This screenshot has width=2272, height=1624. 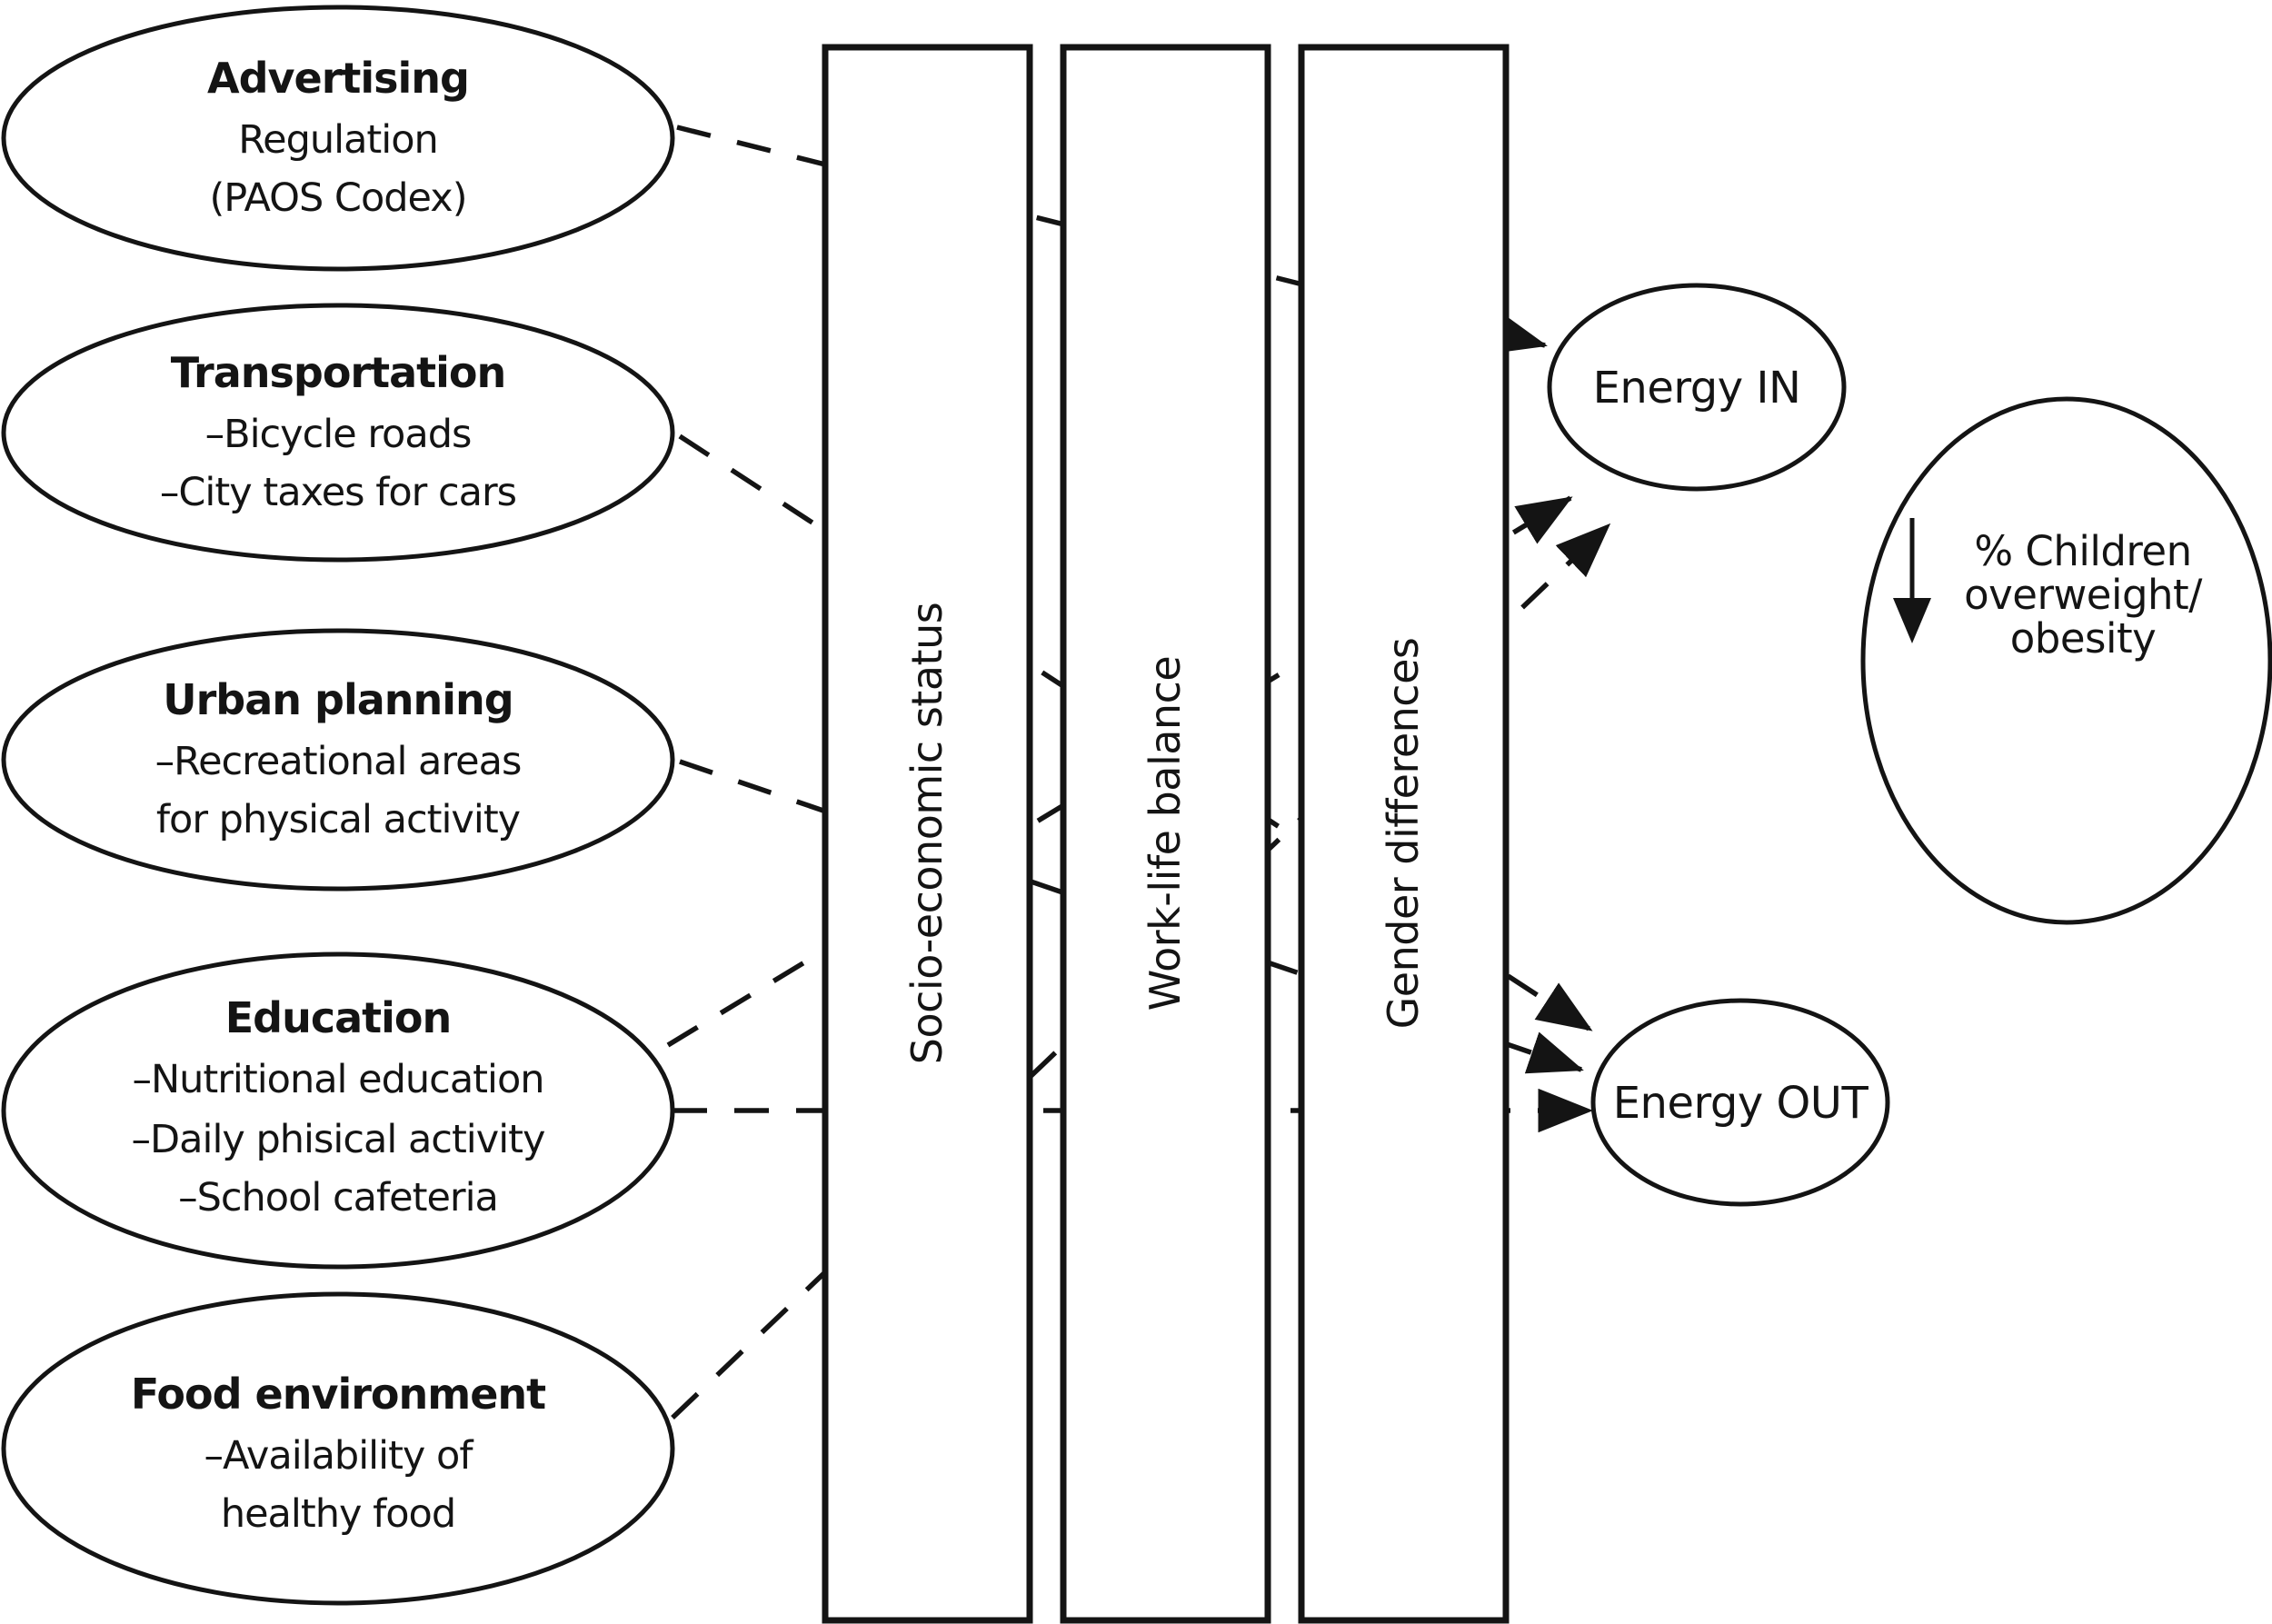 I want to click on transportation-title: Transportation, so click(x=338, y=372).